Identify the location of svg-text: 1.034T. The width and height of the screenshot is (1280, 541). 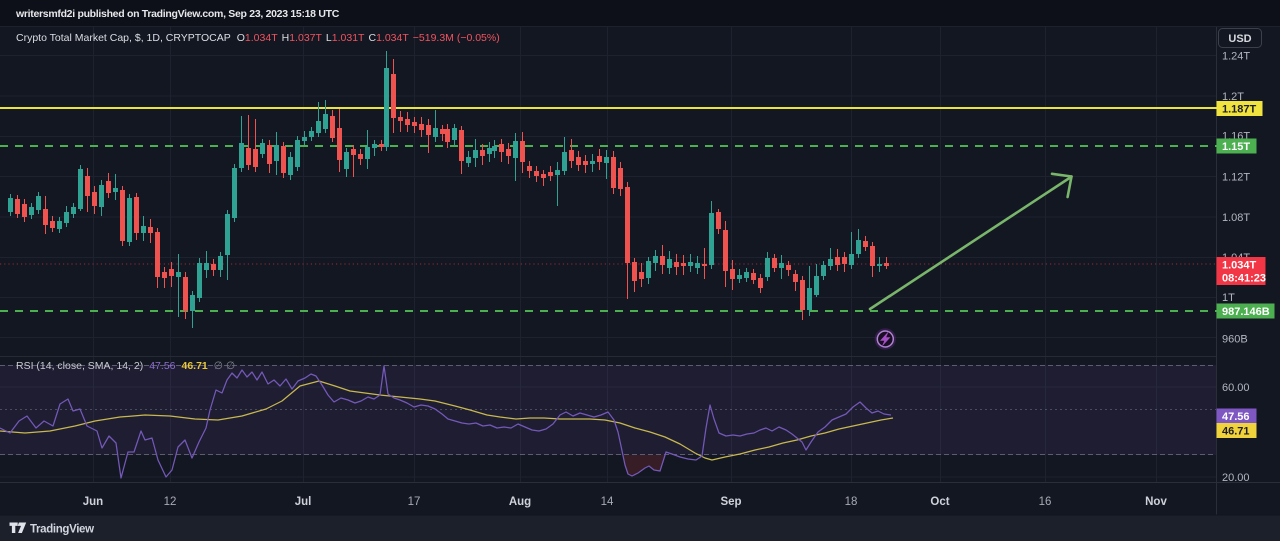
(1239, 266).